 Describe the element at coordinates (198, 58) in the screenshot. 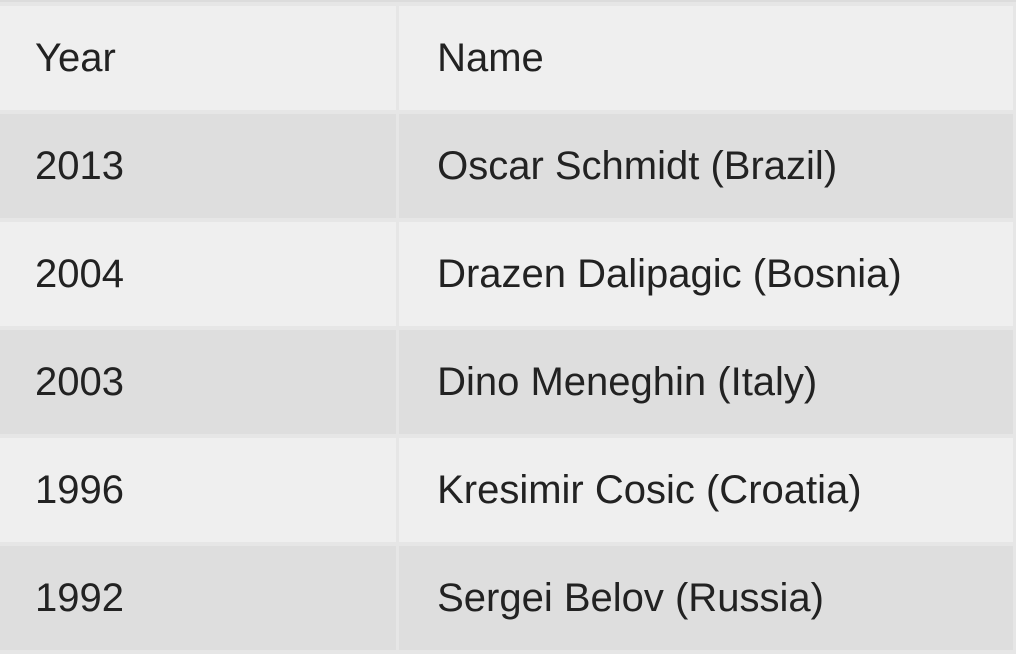

I see `header-year: Year` at that location.